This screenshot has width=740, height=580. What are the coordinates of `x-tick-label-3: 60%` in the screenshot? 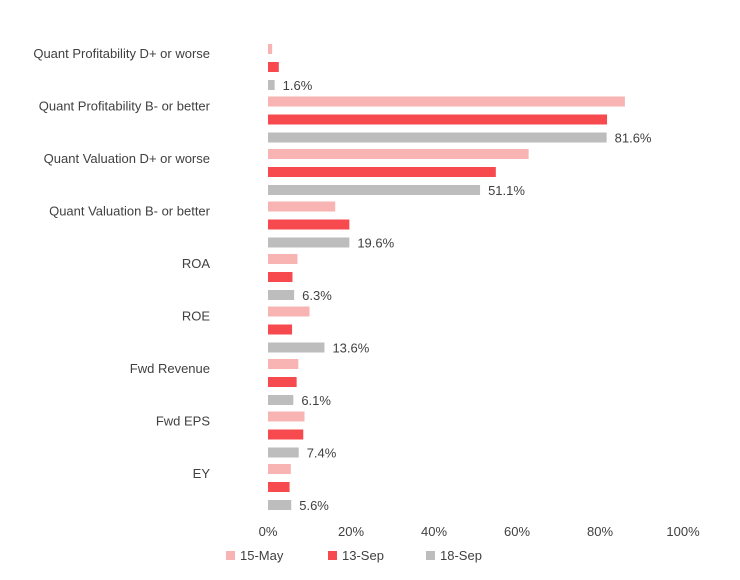 It's located at (517, 531).